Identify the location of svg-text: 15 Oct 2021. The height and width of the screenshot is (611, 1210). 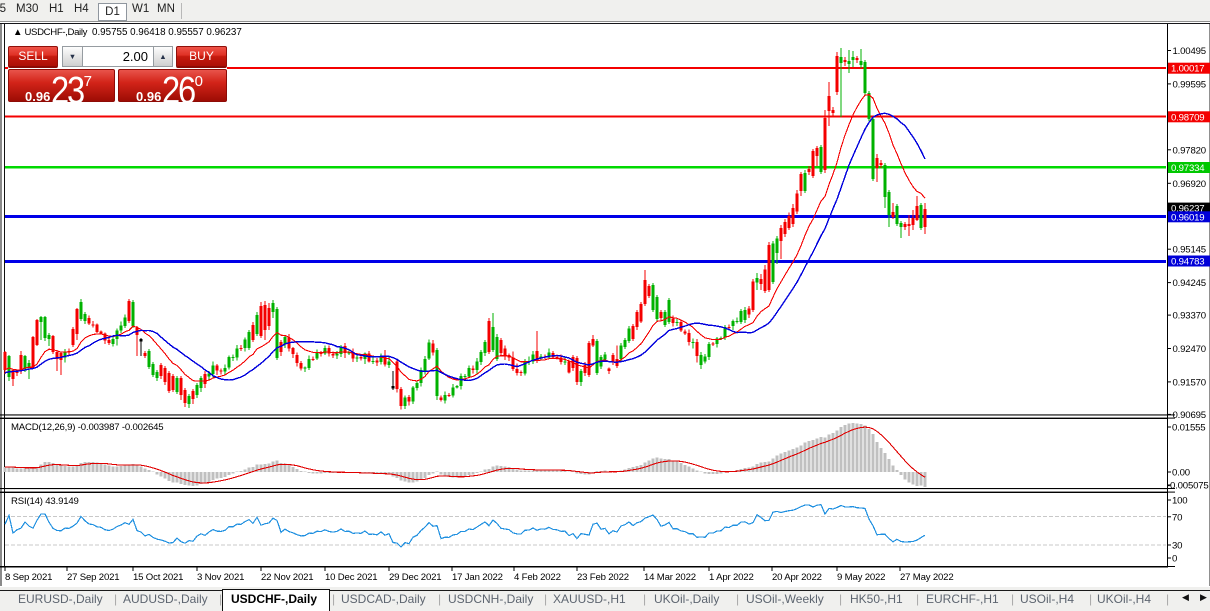
(158, 577).